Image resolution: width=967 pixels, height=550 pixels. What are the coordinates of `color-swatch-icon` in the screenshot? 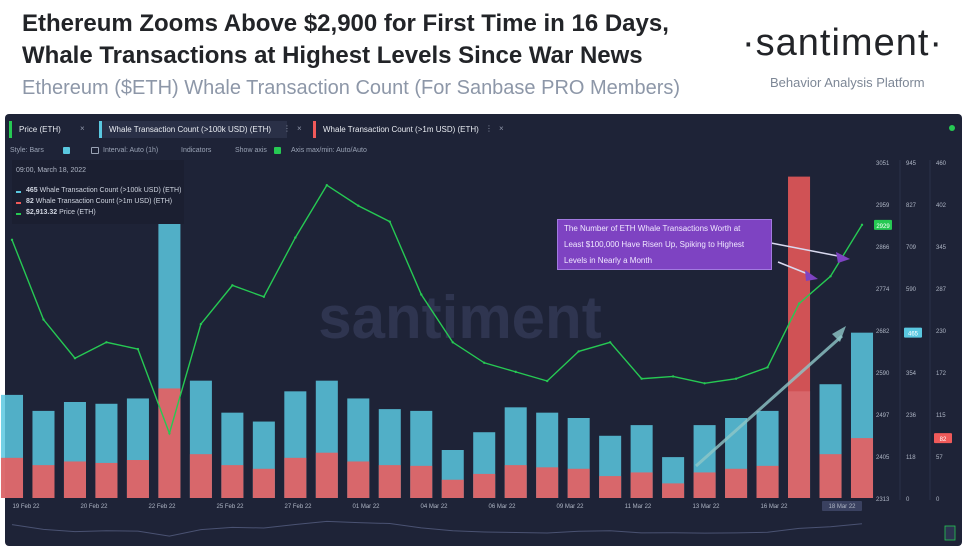 It's located at (66, 150).